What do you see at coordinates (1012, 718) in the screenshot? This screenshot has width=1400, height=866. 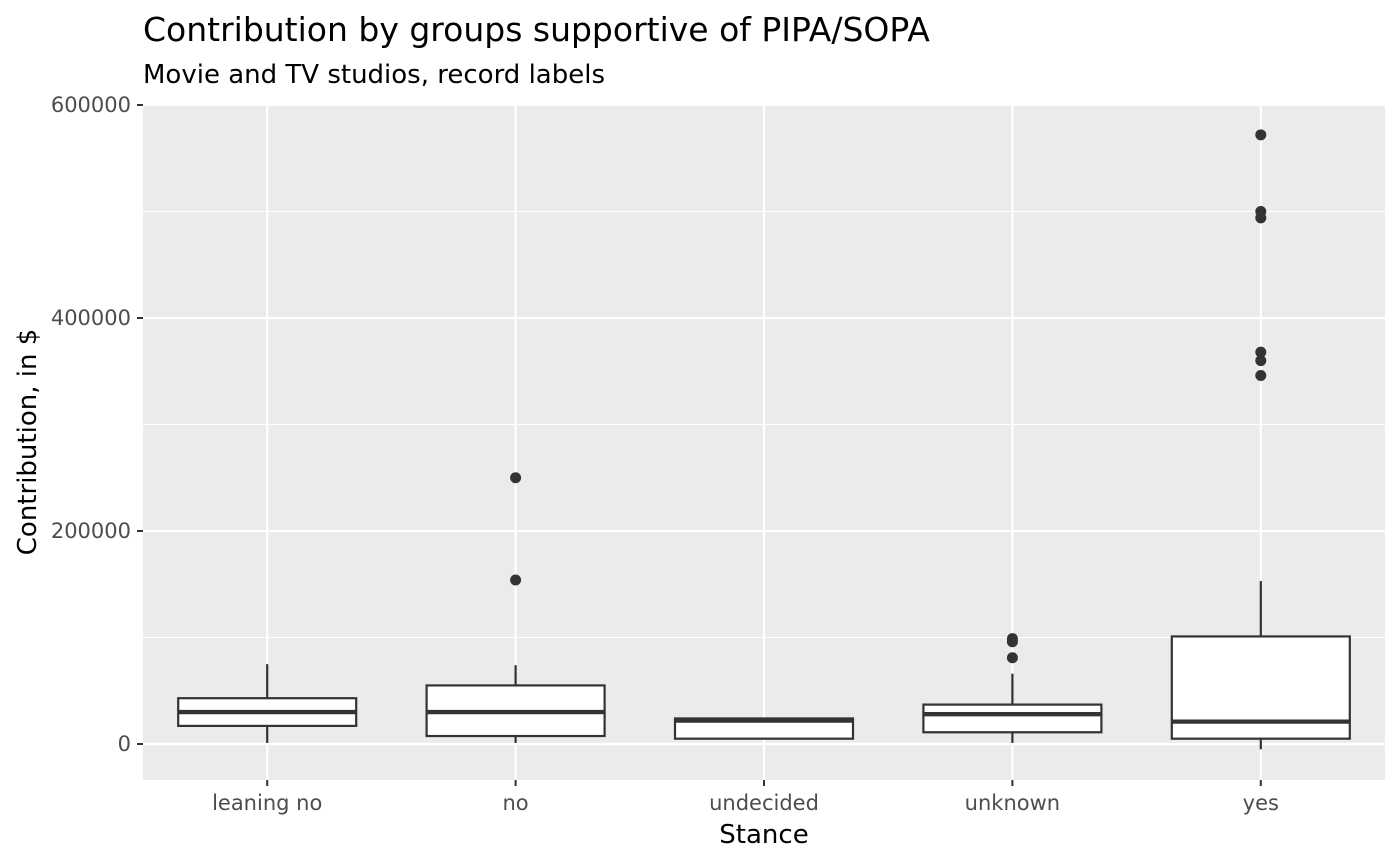 I see `box-iqr` at bounding box center [1012, 718].